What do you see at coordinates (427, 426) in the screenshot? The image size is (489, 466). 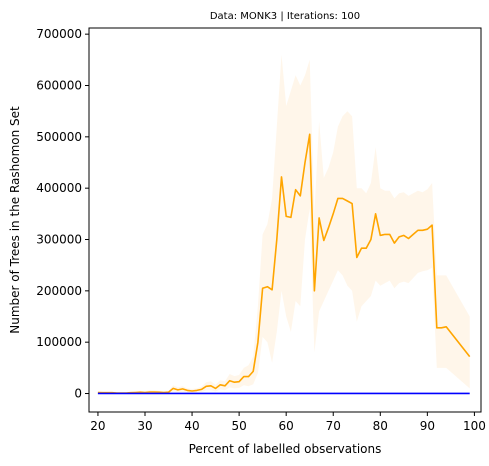 I see `x-tick-label: 90` at bounding box center [427, 426].